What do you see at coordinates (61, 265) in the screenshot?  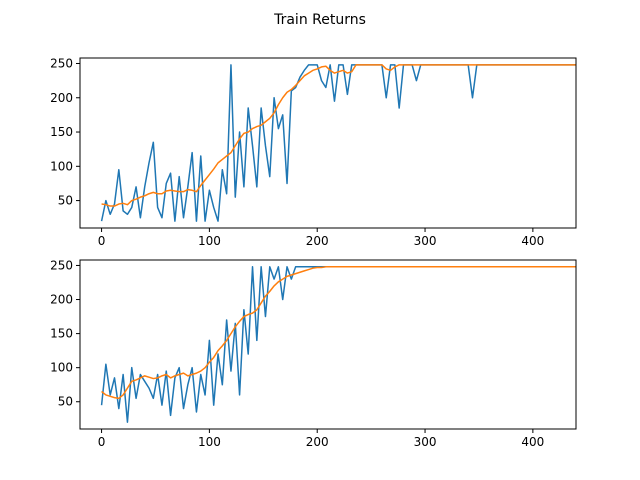 I see `bottom-ytick-label: 250` at bounding box center [61, 265].